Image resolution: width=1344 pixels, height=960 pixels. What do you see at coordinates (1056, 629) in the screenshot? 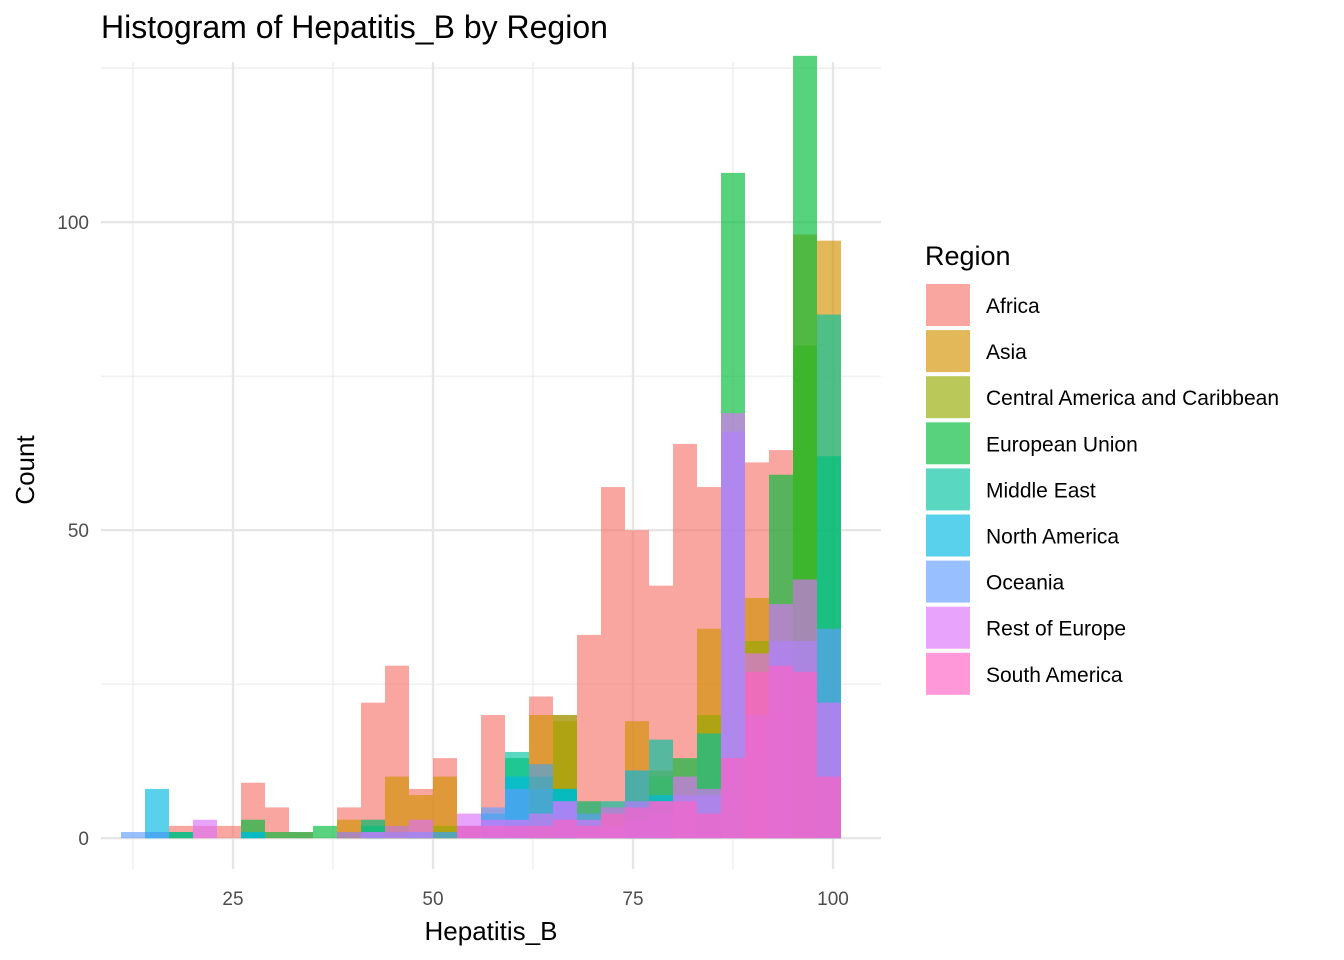
I see `legend-label-rest-of-europe: Rest of Europe` at bounding box center [1056, 629].